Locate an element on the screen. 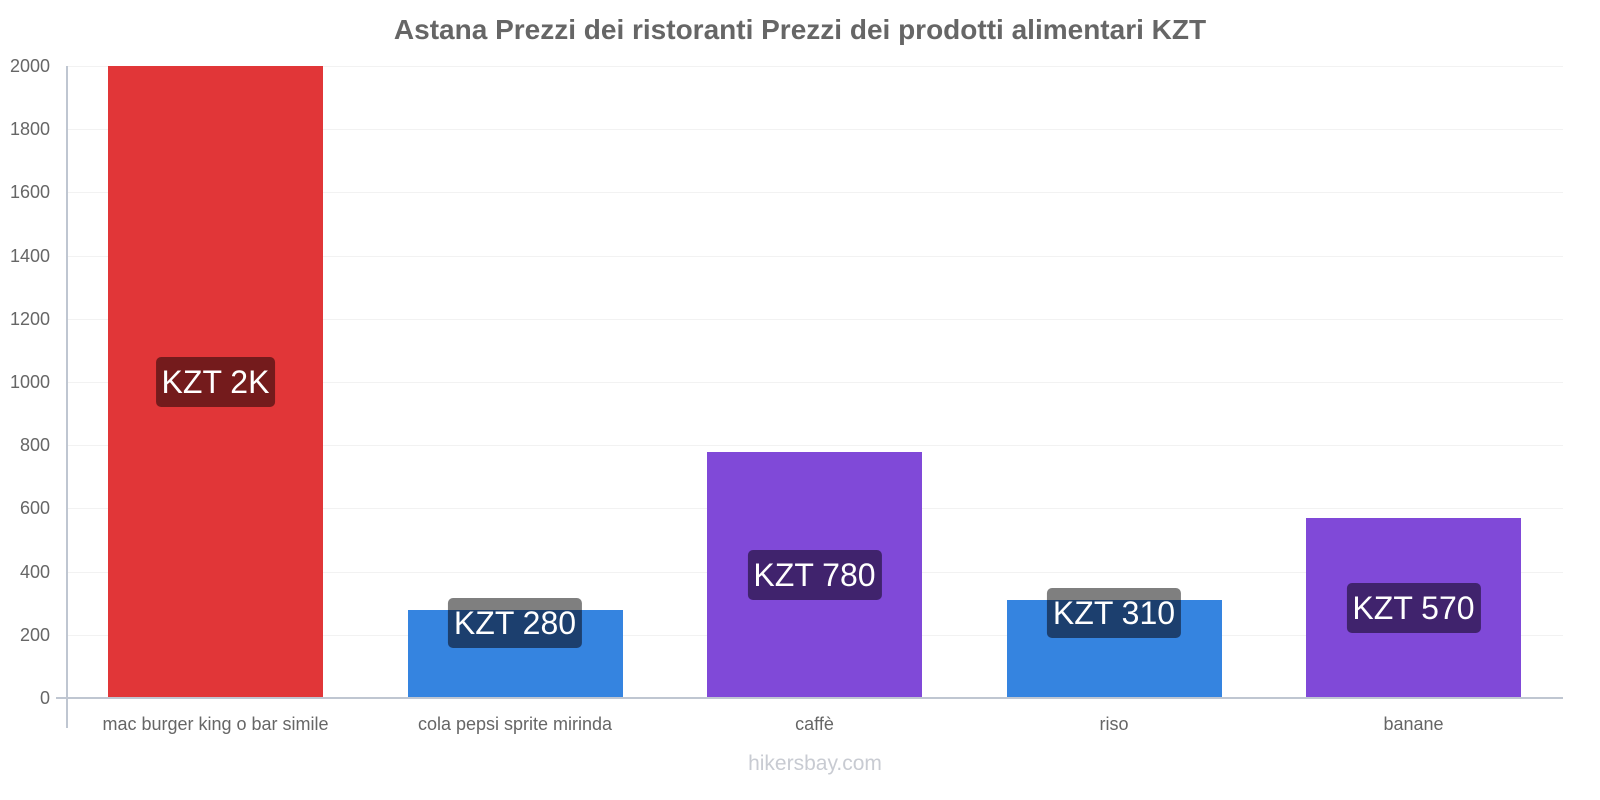 The width and height of the screenshot is (1600, 800). x-axis-line is located at coordinates (809, 698).